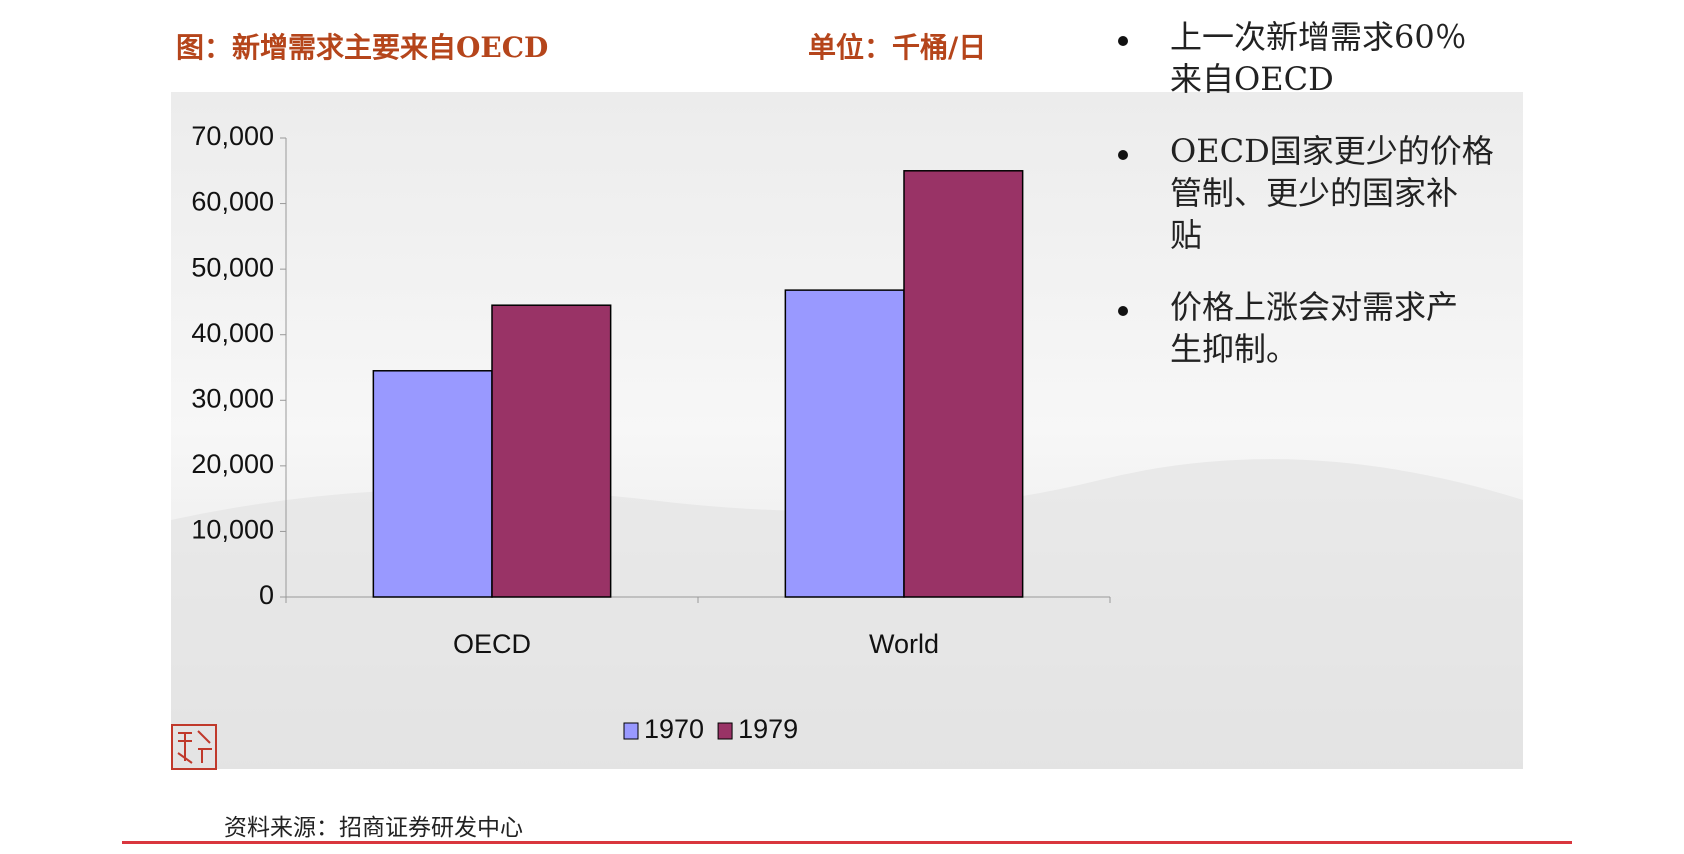 The width and height of the screenshot is (1684, 854). Describe the element at coordinates (1332, 151) in the screenshot. I see `bullet-line: OECD国家更少的价格` at that location.